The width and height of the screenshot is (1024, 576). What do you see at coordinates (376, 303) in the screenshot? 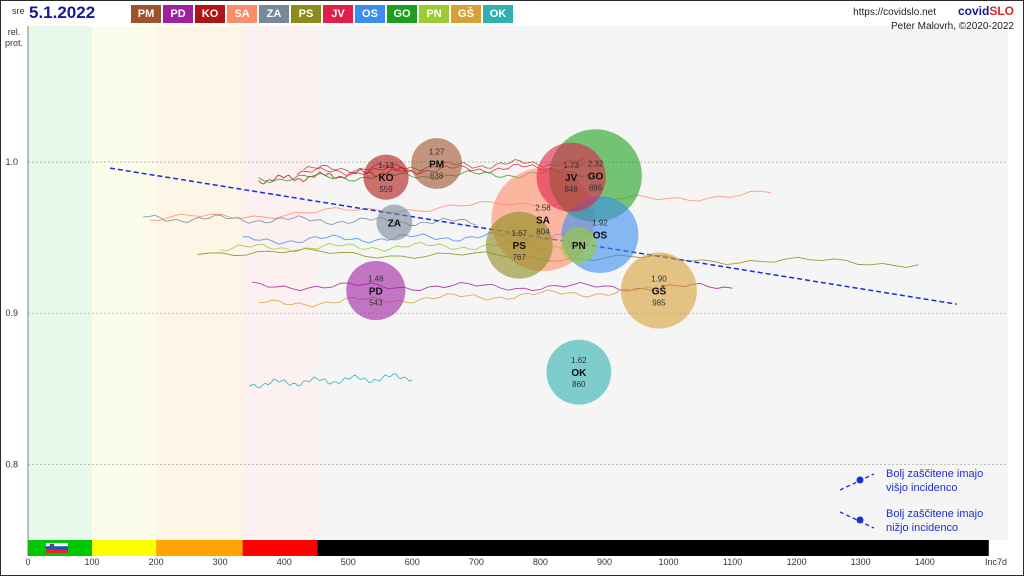
I see `bubble-inc-pd: 543` at bounding box center [376, 303].